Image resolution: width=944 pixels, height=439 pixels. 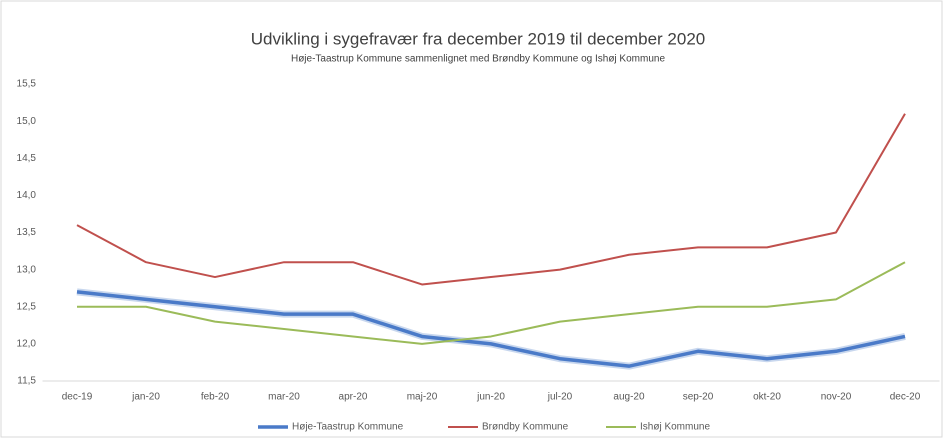 I want to click on y-tick-label: 13,5, so click(x=27, y=232).